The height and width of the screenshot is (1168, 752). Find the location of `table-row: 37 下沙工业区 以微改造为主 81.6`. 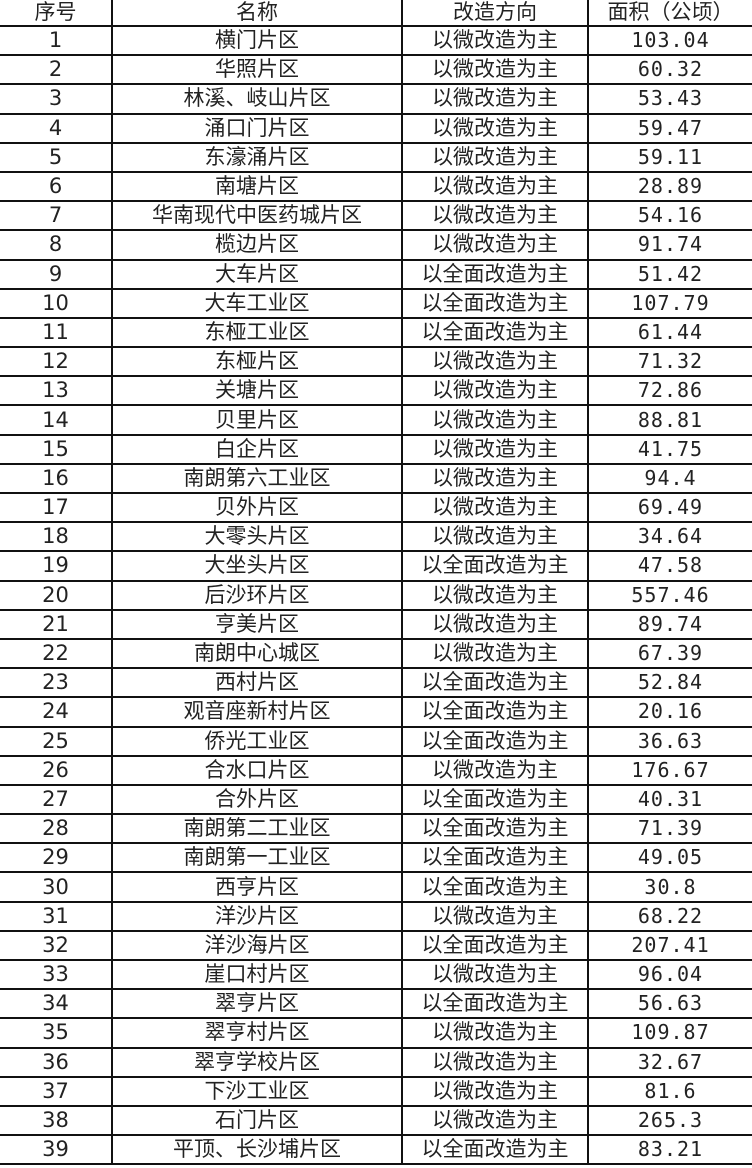

table-row: 37 下沙工业区 以微改造为主 81.6 is located at coordinates (376, 1091).